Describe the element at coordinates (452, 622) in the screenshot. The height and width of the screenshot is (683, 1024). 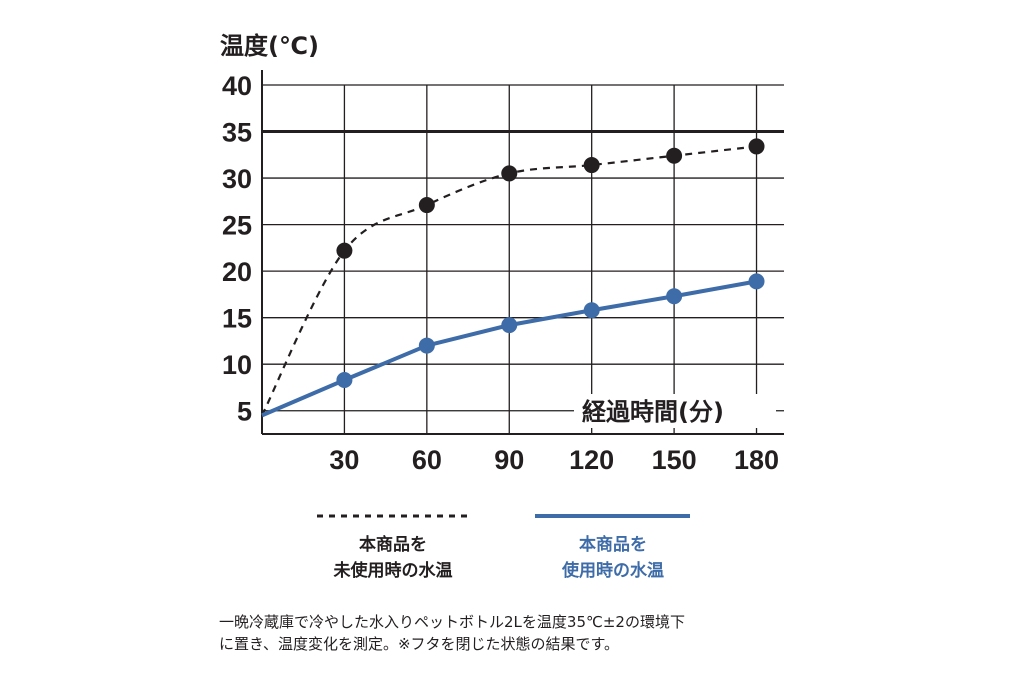
I see `footnote-line1: 一晩冷蔵庫で冷やした水入りペットボトル2Lを温度35℃±2の環境下` at that location.